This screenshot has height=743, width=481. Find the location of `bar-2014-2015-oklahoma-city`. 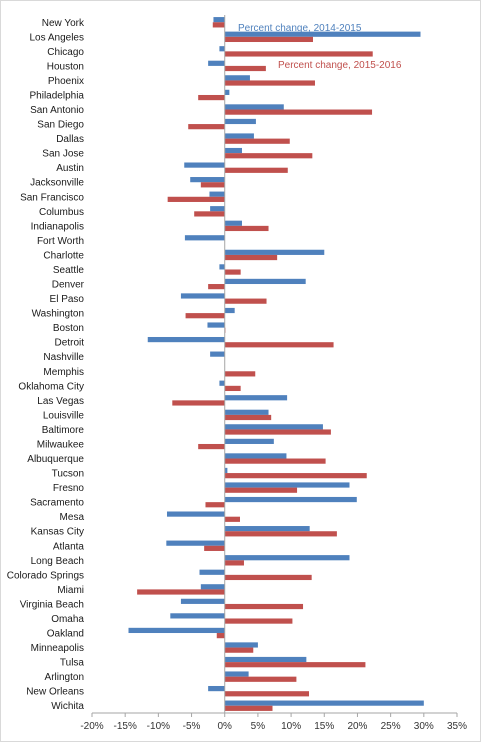

bar-2014-2015-oklahoma-city is located at coordinates (221, 383).